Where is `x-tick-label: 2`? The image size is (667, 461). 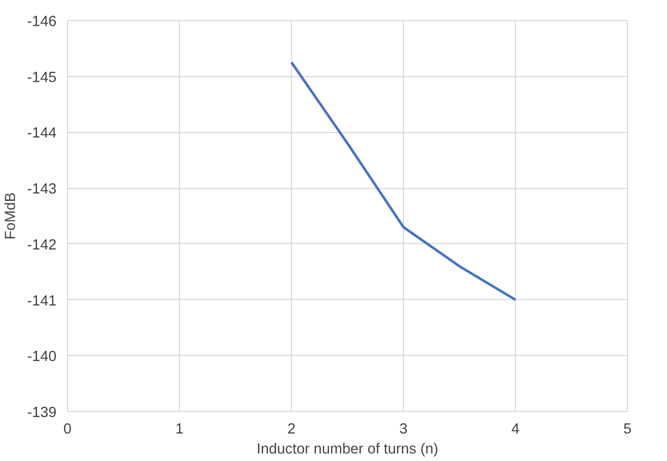
x-tick-label: 2 is located at coordinates (291, 430).